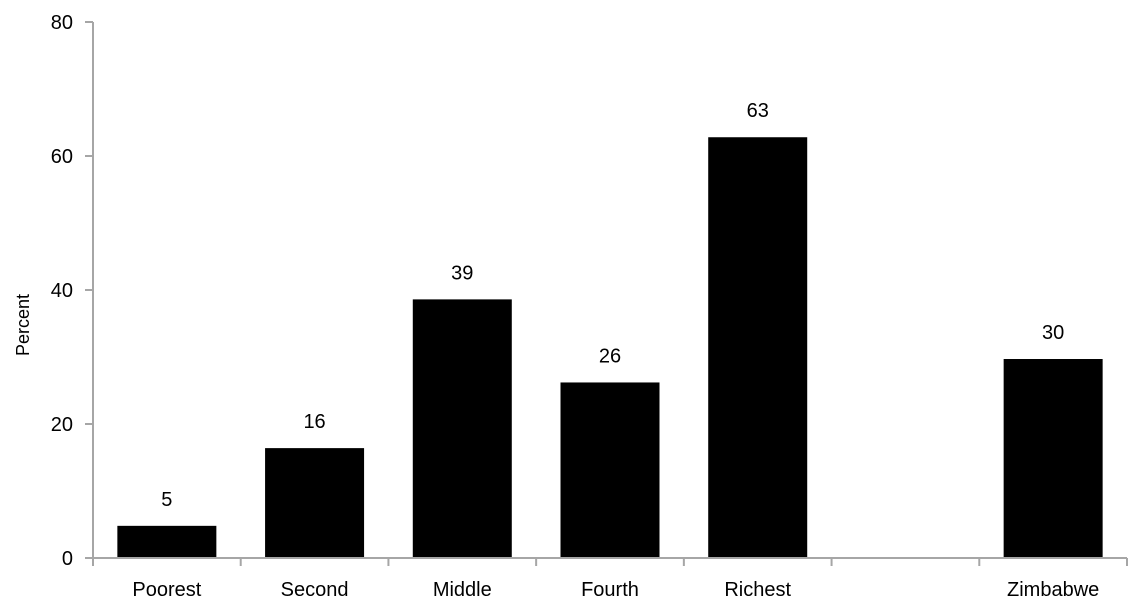 The image size is (1129, 604). I want to click on data-label: 26, so click(610, 356).